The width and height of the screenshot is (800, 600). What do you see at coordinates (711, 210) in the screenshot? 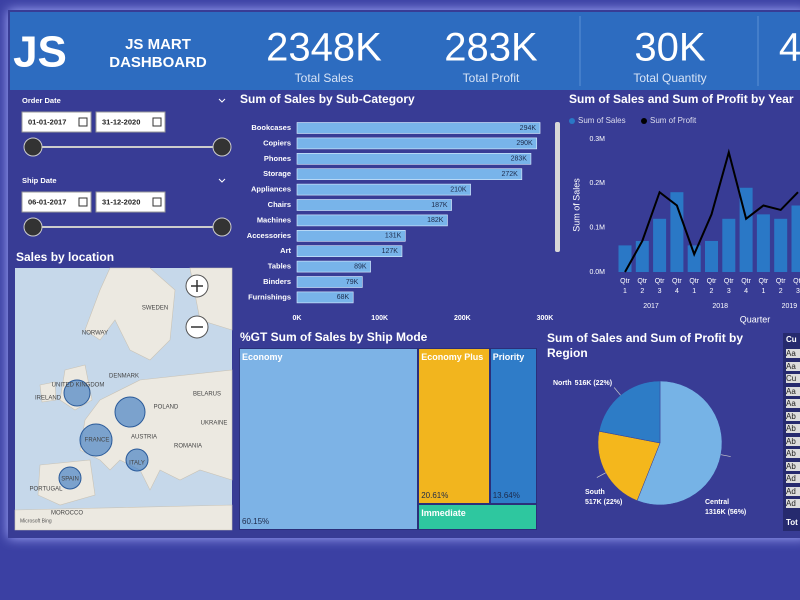
I see `line` at bounding box center [711, 210].